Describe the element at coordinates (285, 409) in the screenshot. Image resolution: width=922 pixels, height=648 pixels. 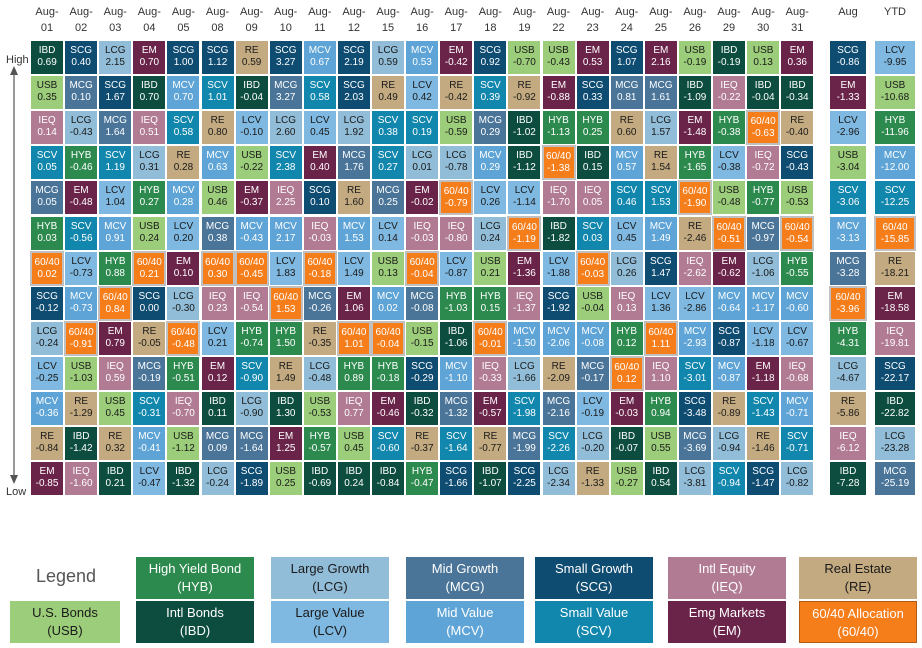
I see `quilt-cell: IBD 1.30` at that location.